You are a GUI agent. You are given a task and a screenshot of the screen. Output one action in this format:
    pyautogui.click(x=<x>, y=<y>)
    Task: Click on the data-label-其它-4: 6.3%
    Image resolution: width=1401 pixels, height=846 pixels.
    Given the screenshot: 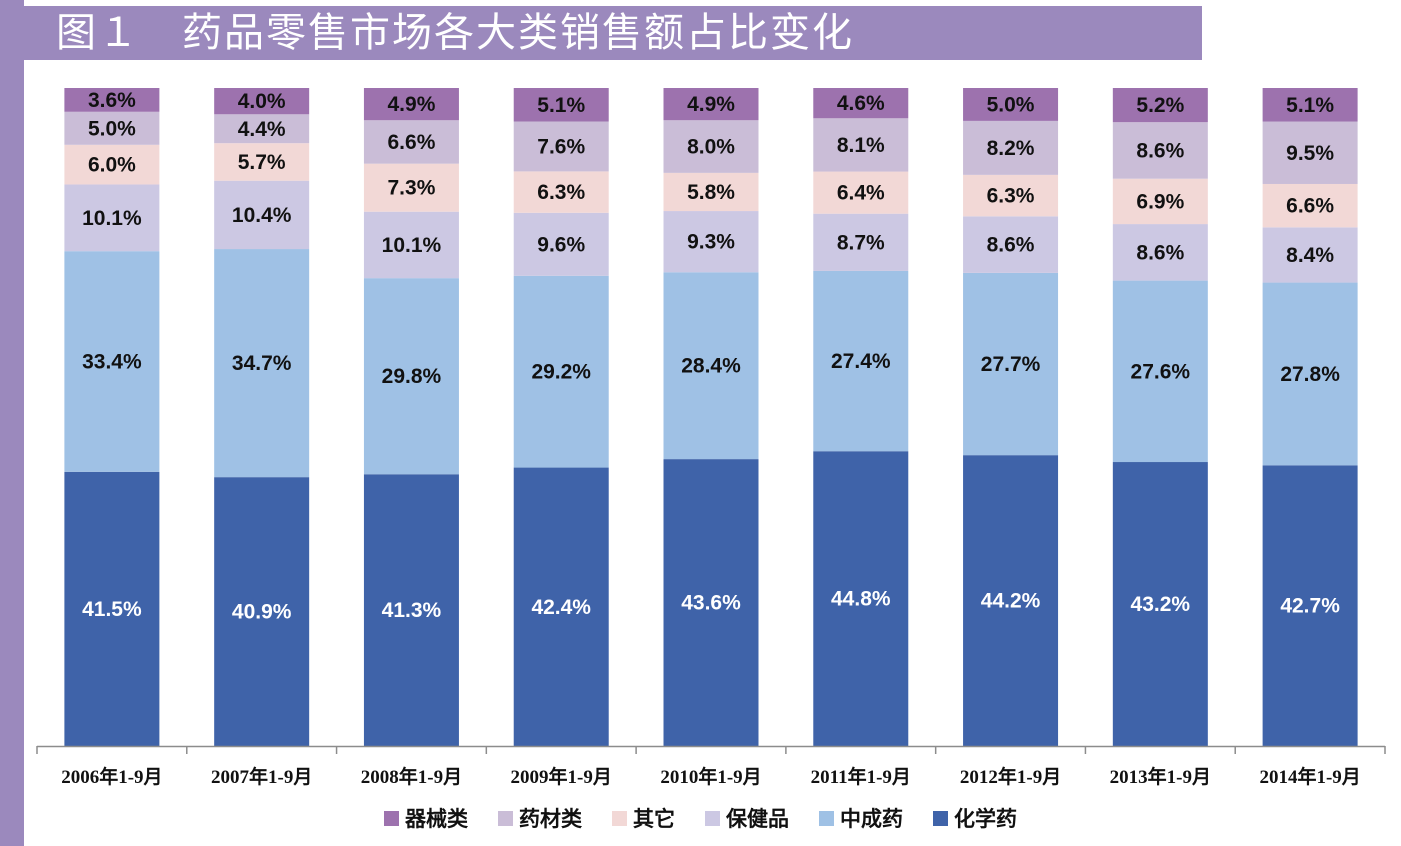 What is the action you would take?
    pyautogui.click(x=561, y=192)
    